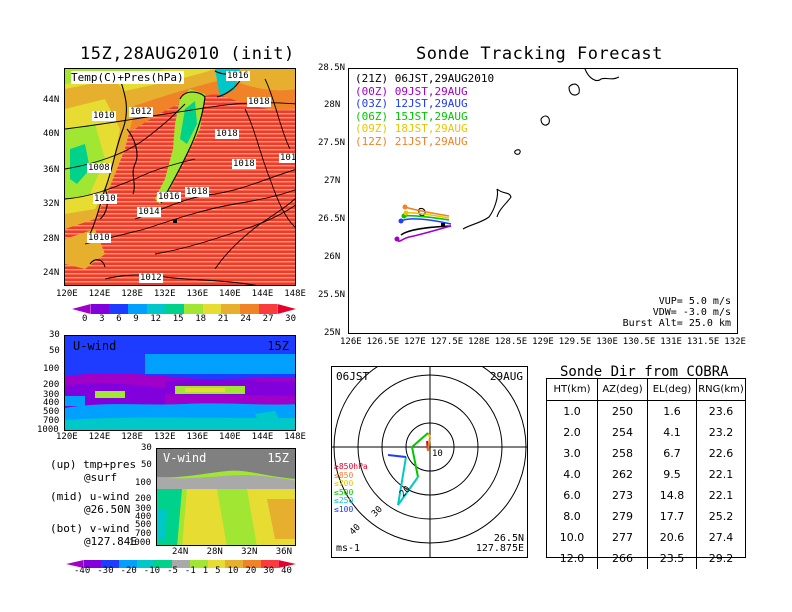 This screenshot has height=612, width=792. Describe the element at coordinates (672, 390) in the screenshot. I see `column-header: EL(deg)` at that location.